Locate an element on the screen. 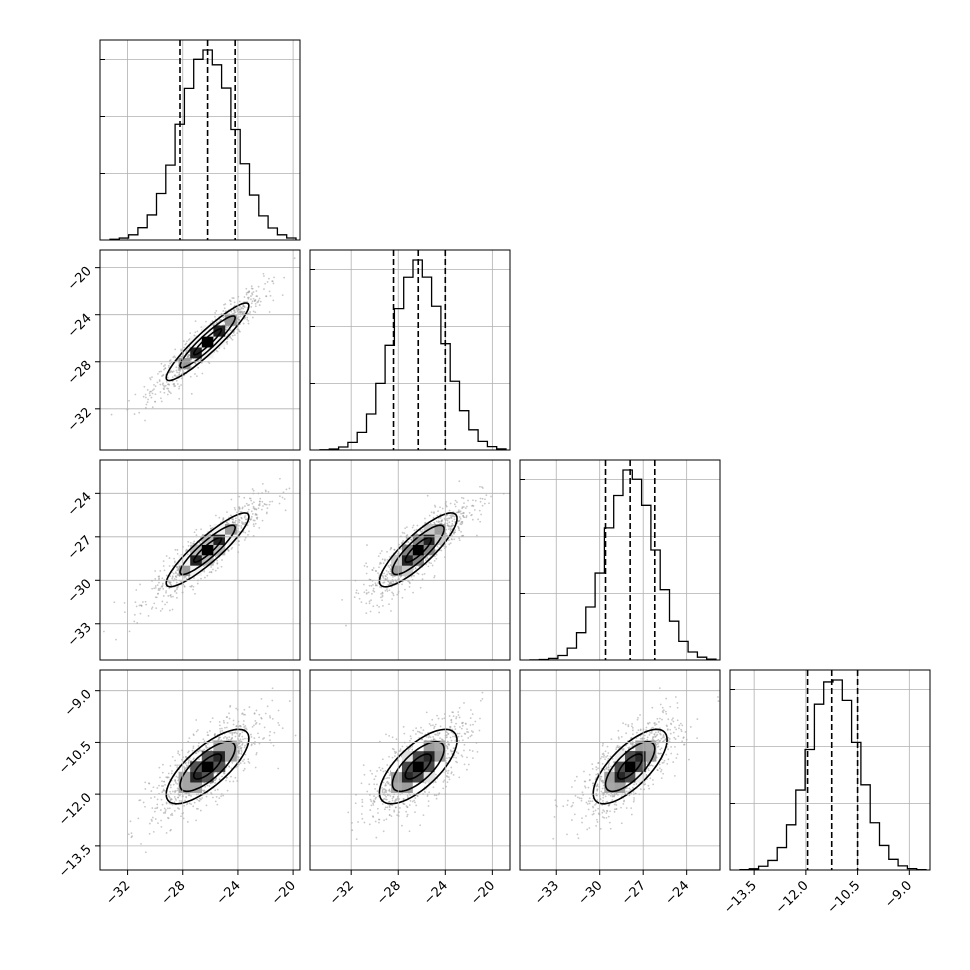 The width and height of the screenshot is (970, 970). panel-frame is located at coordinates (200, 560).